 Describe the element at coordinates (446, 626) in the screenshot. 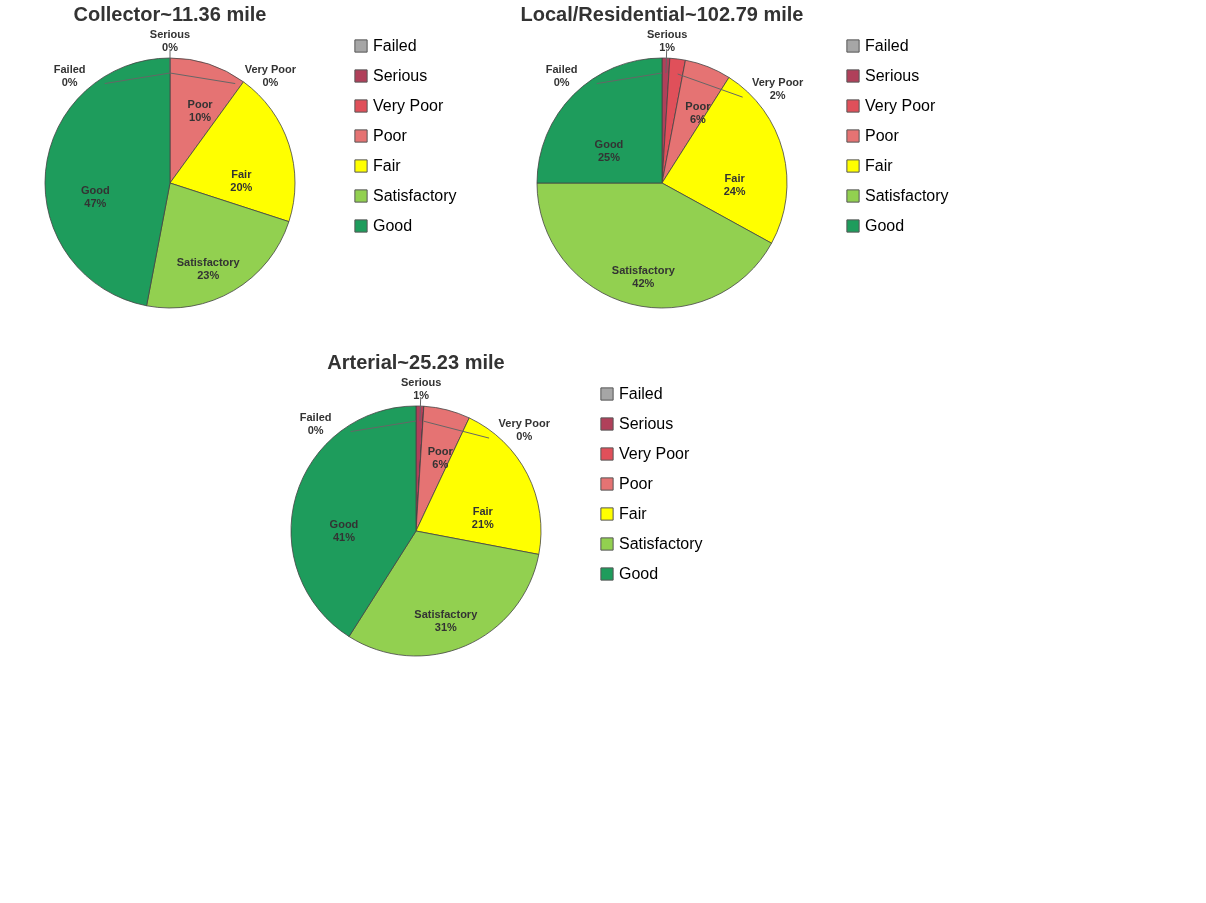

I see `data-label: 31%` at that location.